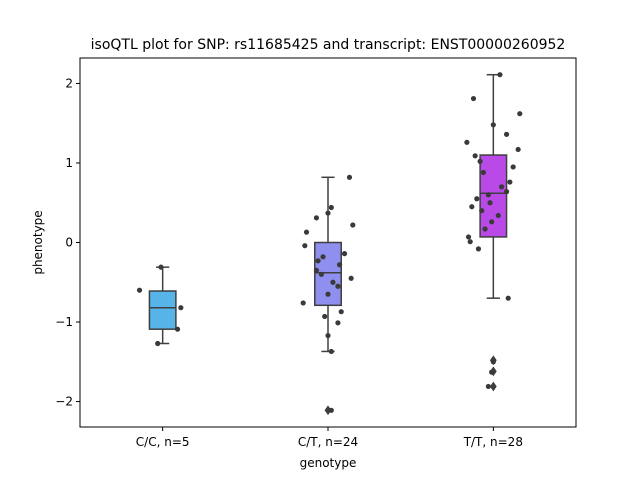 The width and height of the screenshot is (640, 480). What do you see at coordinates (493, 442) in the screenshot?
I see `x-tick-label: T/T, n=28` at bounding box center [493, 442].